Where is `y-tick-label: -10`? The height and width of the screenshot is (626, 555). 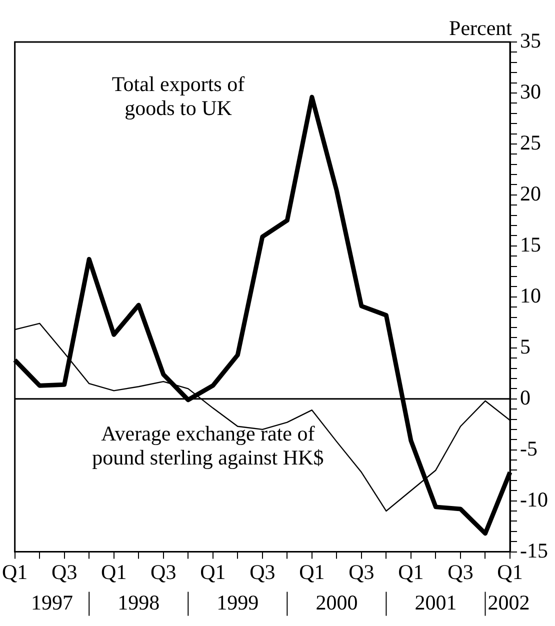 y-tick-label: -10 is located at coordinates (534, 499).